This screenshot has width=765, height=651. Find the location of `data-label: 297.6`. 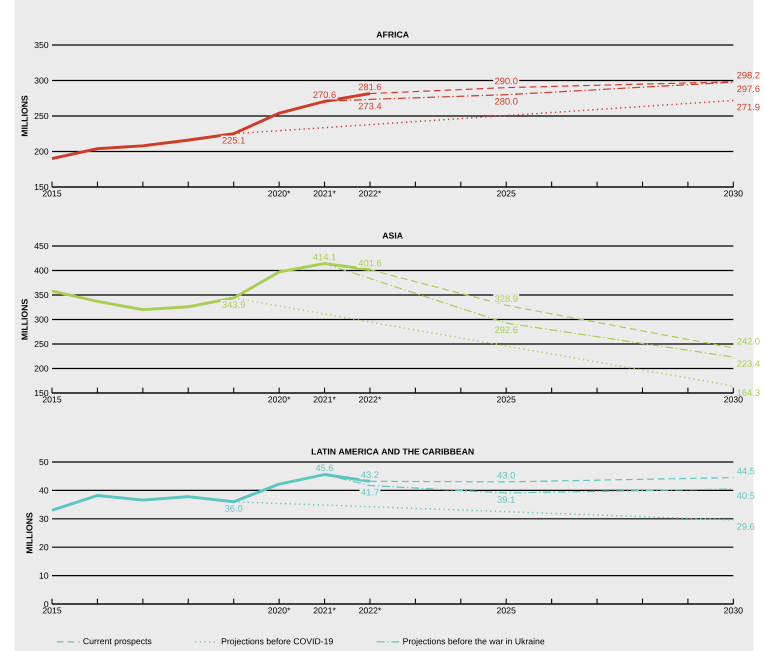

data-label: 297.6 is located at coordinates (748, 89).